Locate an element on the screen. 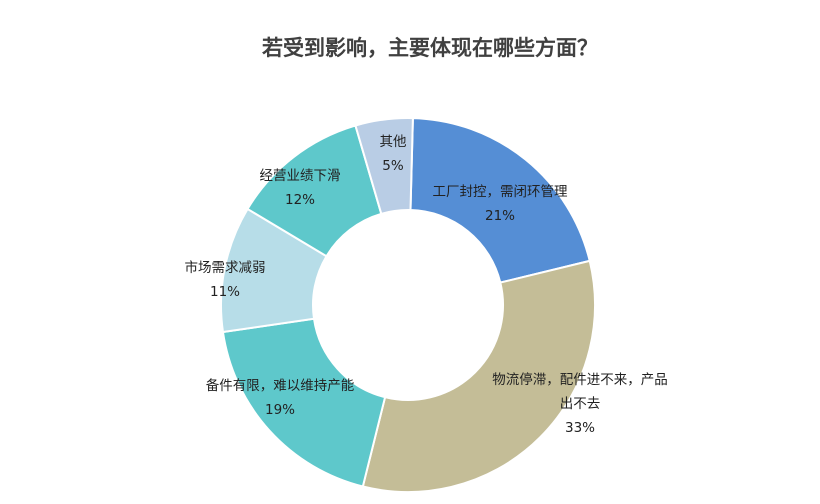 The image size is (820, 504). slice-value-label: 11% is located at coordinates (225, 292).